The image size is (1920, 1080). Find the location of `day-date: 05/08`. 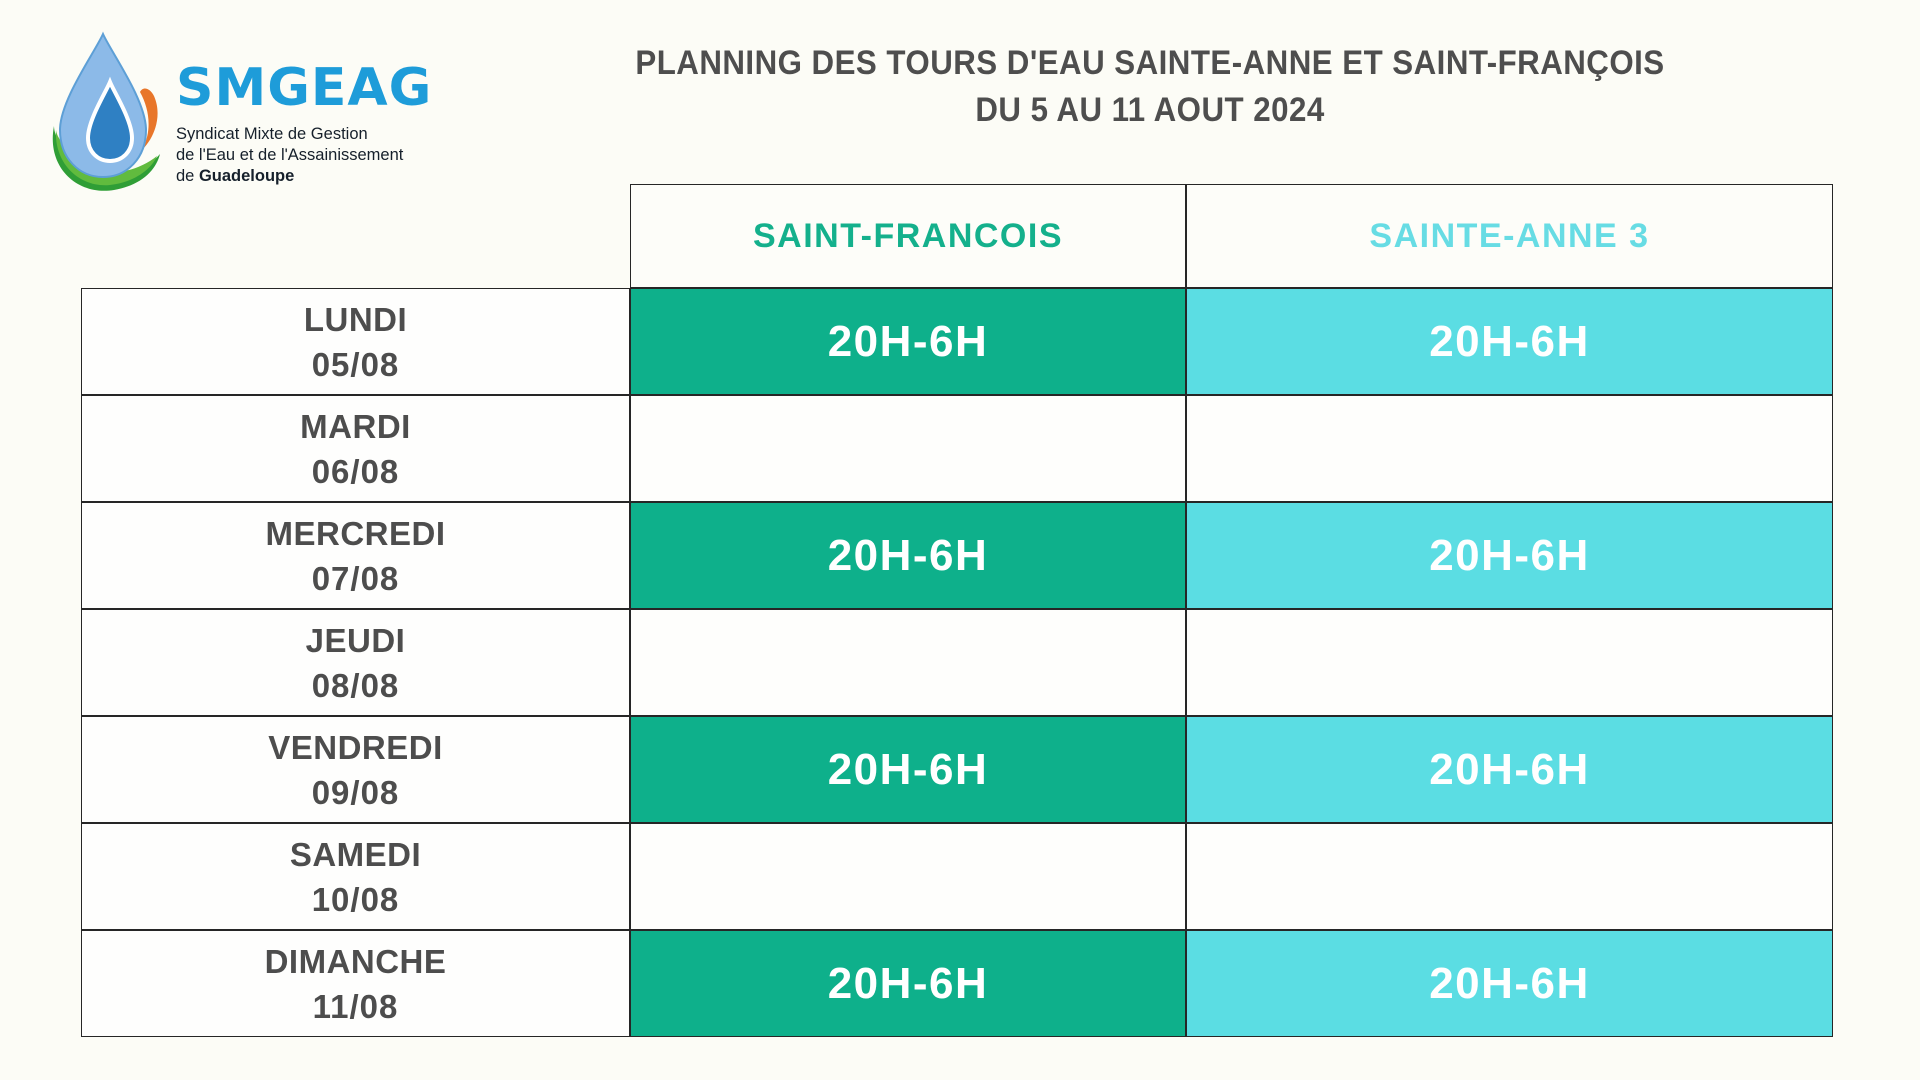

day-date: 05/08 is located at coordinates (355, 364).